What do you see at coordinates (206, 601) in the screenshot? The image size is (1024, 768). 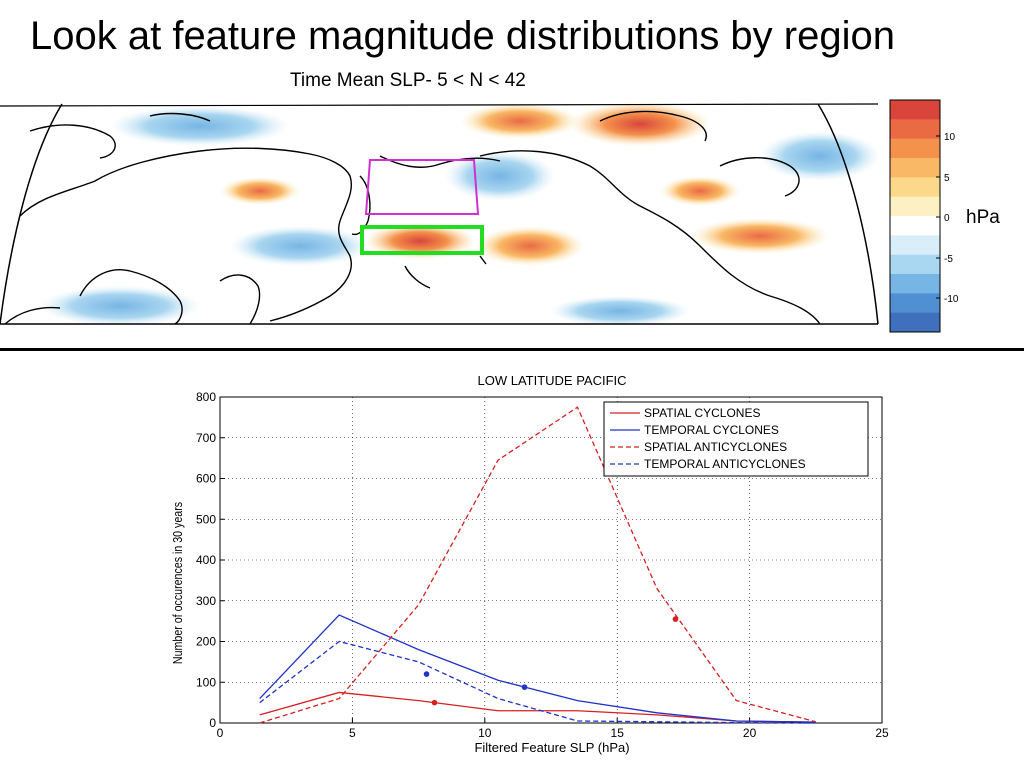 I see `y-tick-label: 300` at bounding box center [206, 601].